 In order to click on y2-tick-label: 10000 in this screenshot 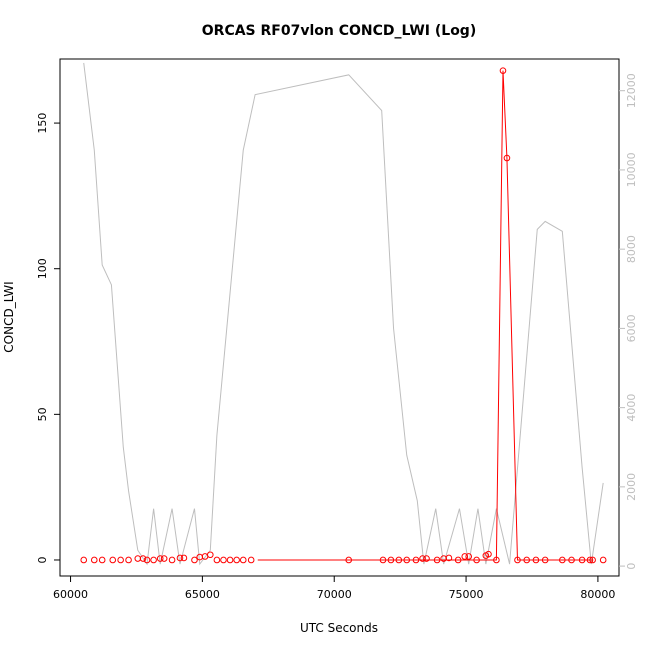, I will do `click(631, 169)`.